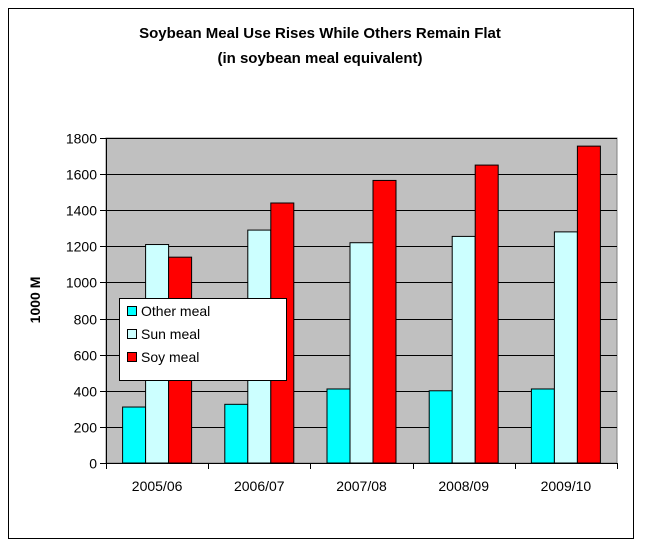  I want to click on y-tick-label: 1400, so click(81, 211).